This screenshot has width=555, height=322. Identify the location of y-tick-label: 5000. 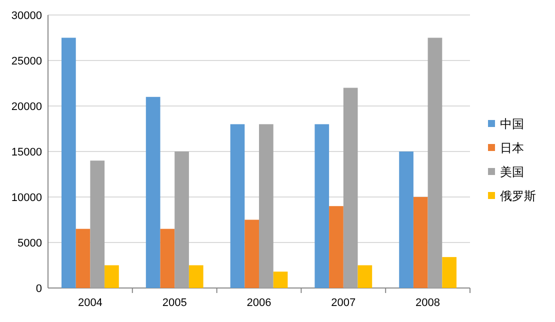
(30, 244).